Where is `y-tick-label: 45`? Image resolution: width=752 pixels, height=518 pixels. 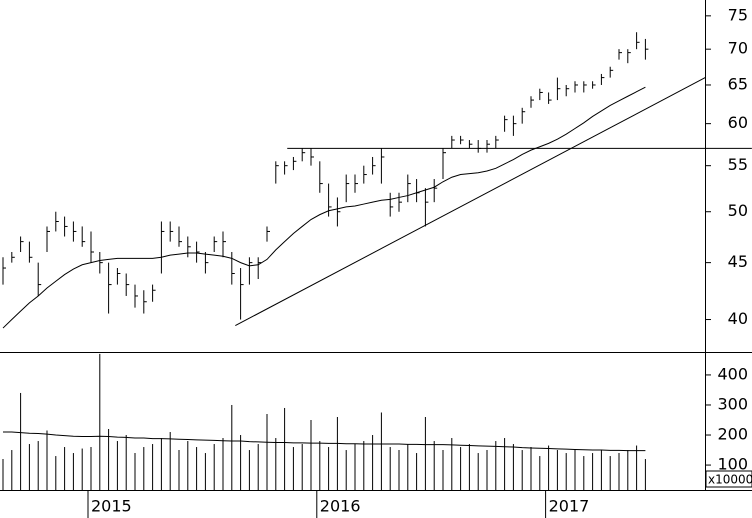 y-tick-label: 45 is located at coordinates (738, 261).